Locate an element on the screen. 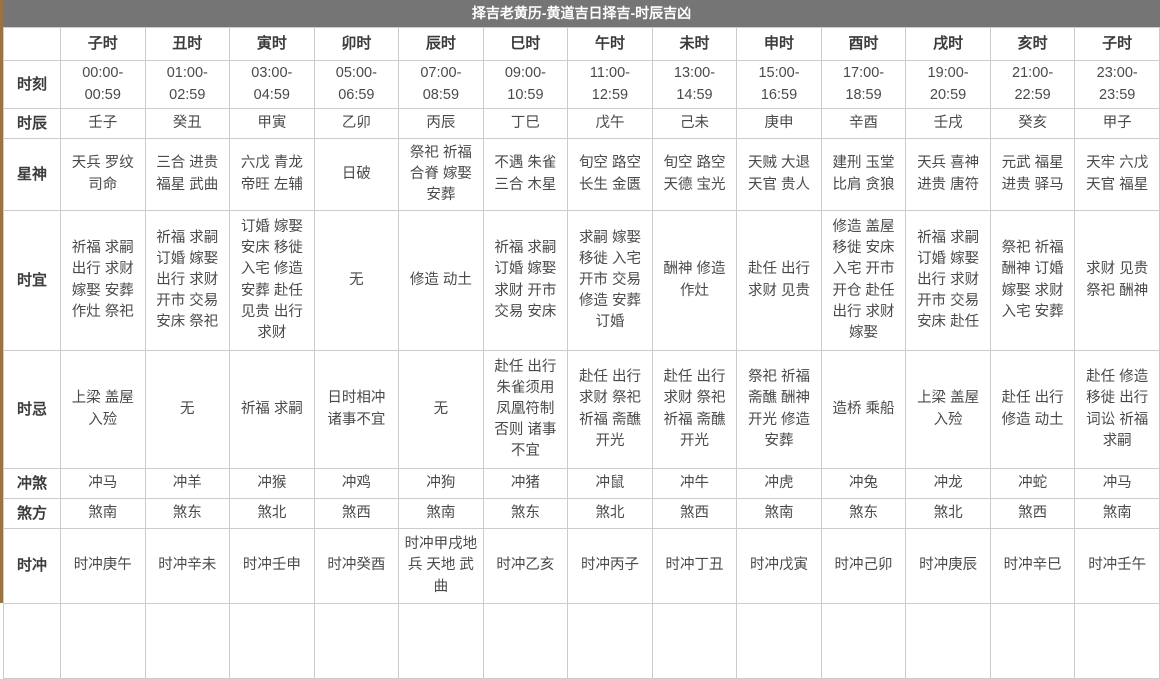 The image size is (1160, 679). table-cell: 旬空 路空 天德 宝光 is located at coordinates (694, 174).